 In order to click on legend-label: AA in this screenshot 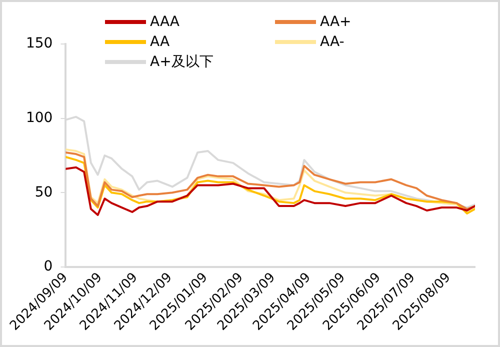, I will do `click(160, 42)`.